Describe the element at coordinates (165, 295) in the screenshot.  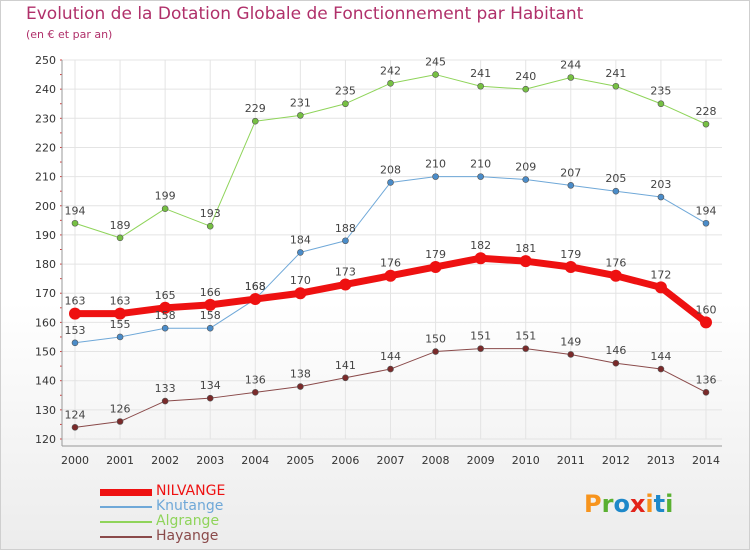
I see `data-label-nilvange: 165` at that location.